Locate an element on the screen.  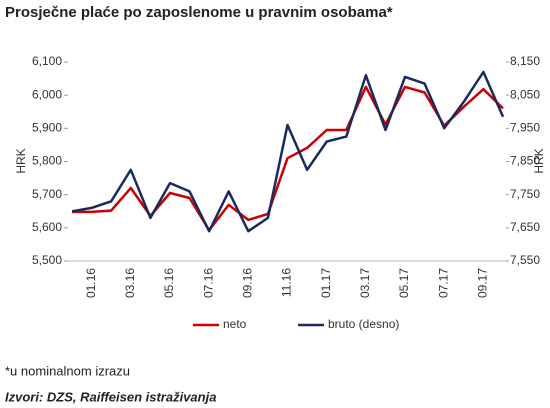
y-tick-label: 6,100 is located at coordinates (47, 61).